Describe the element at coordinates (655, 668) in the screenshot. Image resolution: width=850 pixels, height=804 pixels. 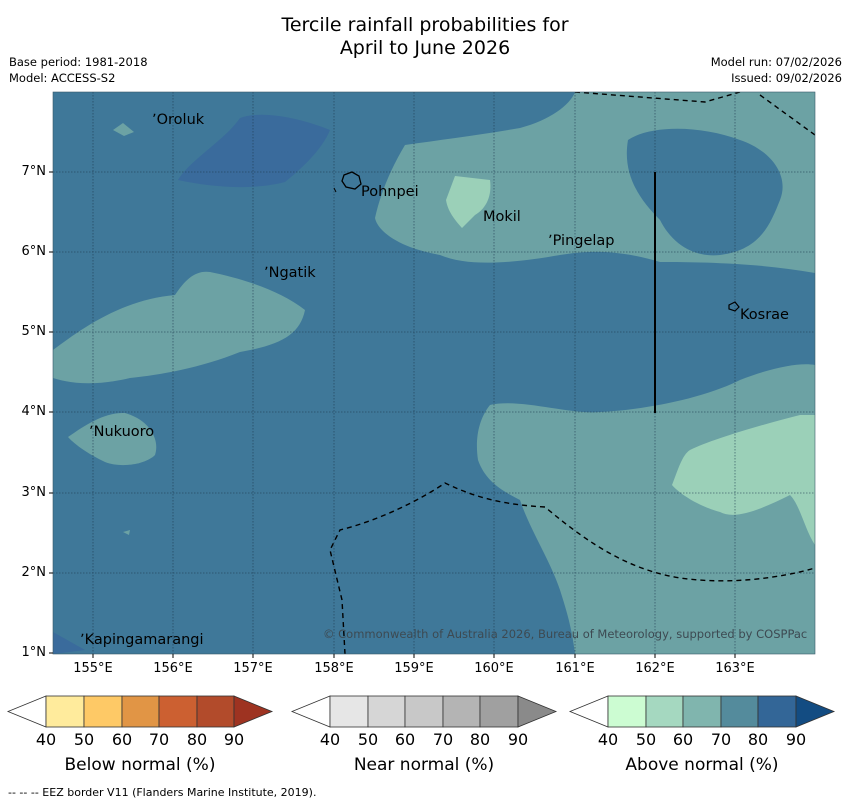
I see `lon-label-162: 162°E` at that location.